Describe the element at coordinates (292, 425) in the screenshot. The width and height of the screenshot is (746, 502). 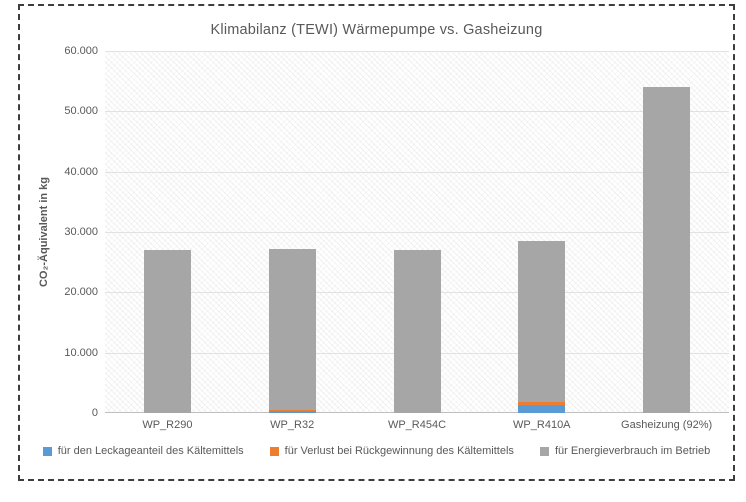
I see `x-category-label: WP_R32` at that location.